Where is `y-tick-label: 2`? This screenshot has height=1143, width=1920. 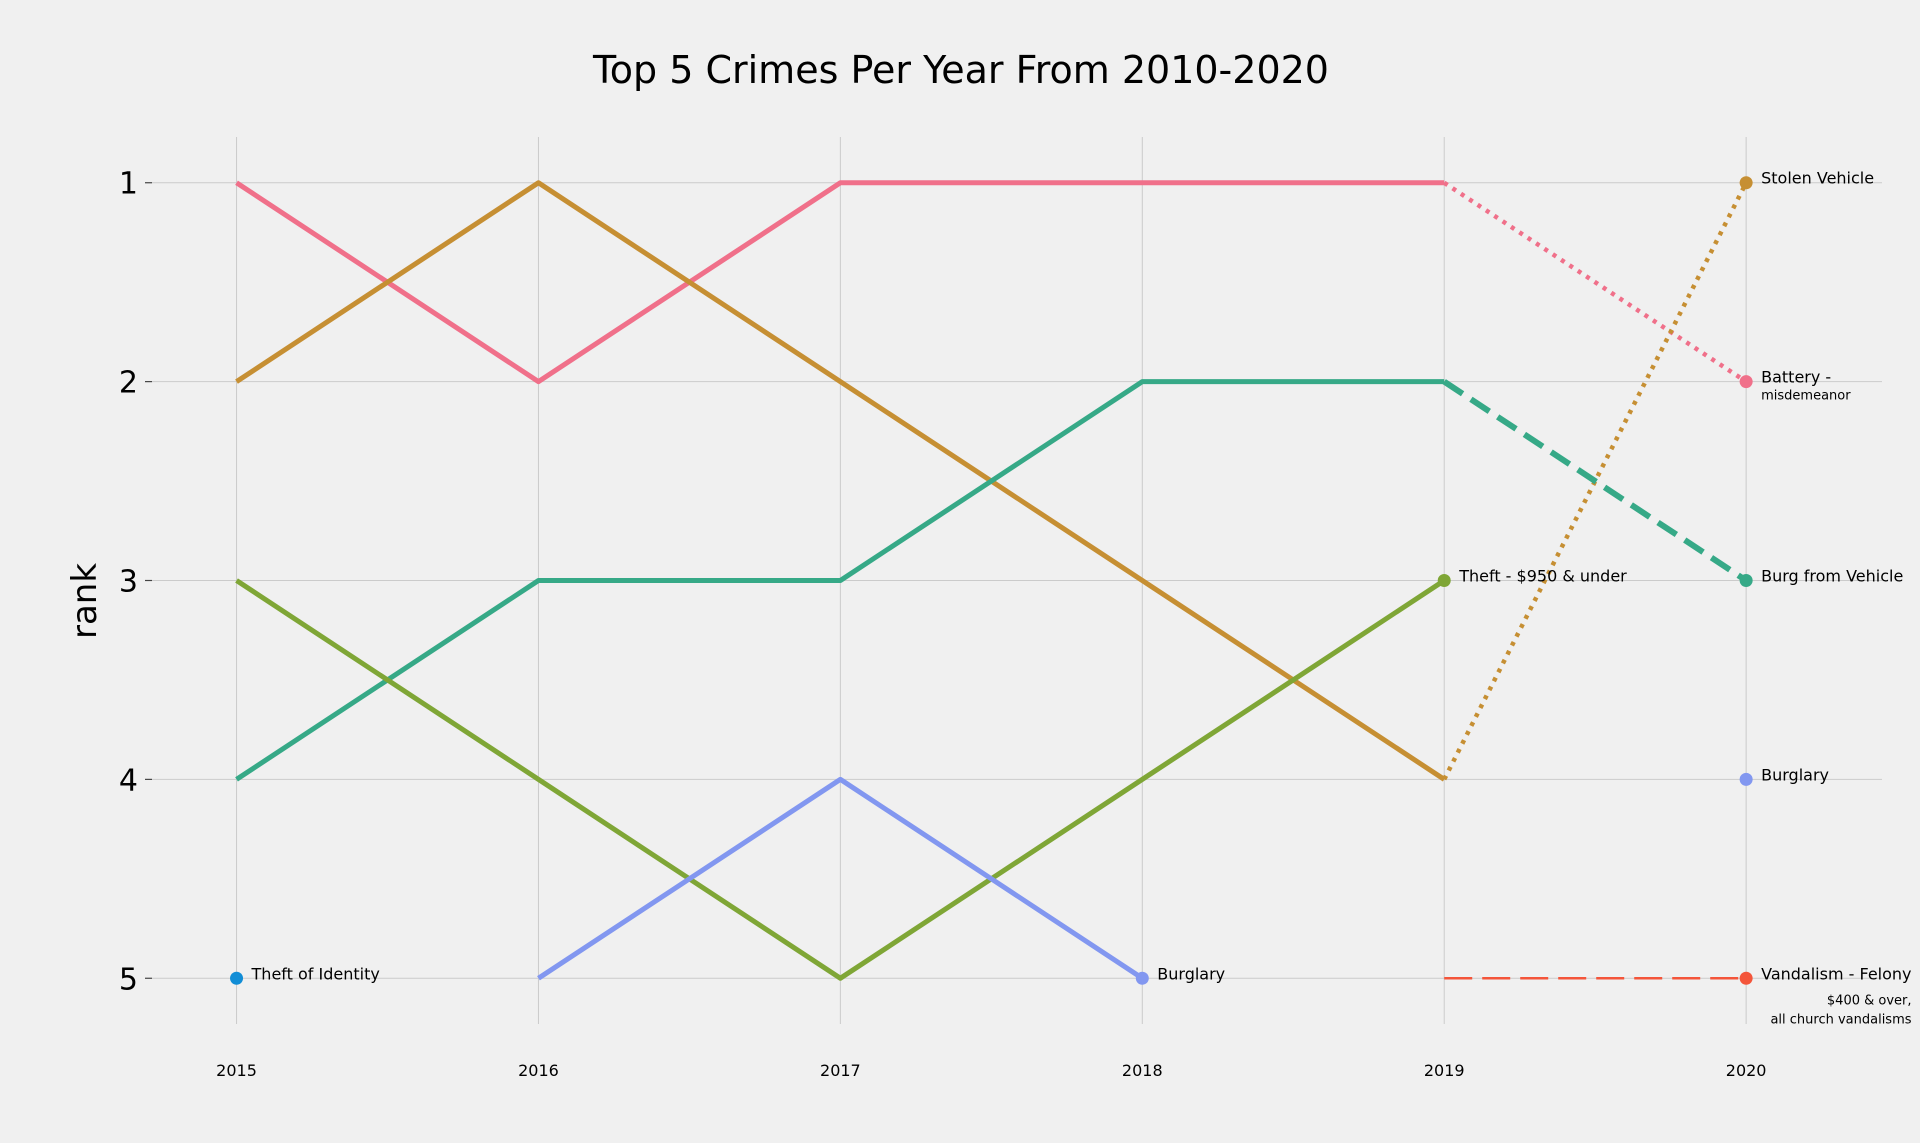
y-tick-label: 2 is located at coordinates (128, 383).